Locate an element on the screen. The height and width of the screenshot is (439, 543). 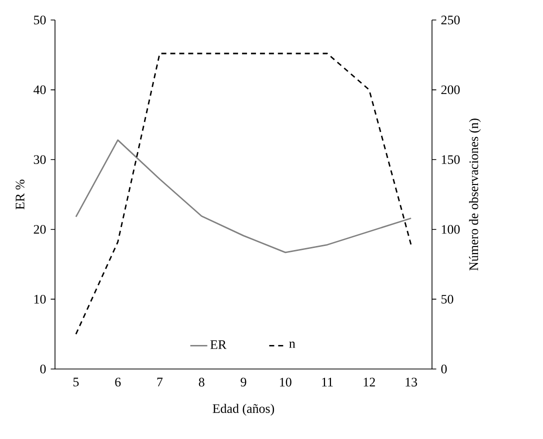
x-tick-label: 8 is located at coordinates (201, 382).